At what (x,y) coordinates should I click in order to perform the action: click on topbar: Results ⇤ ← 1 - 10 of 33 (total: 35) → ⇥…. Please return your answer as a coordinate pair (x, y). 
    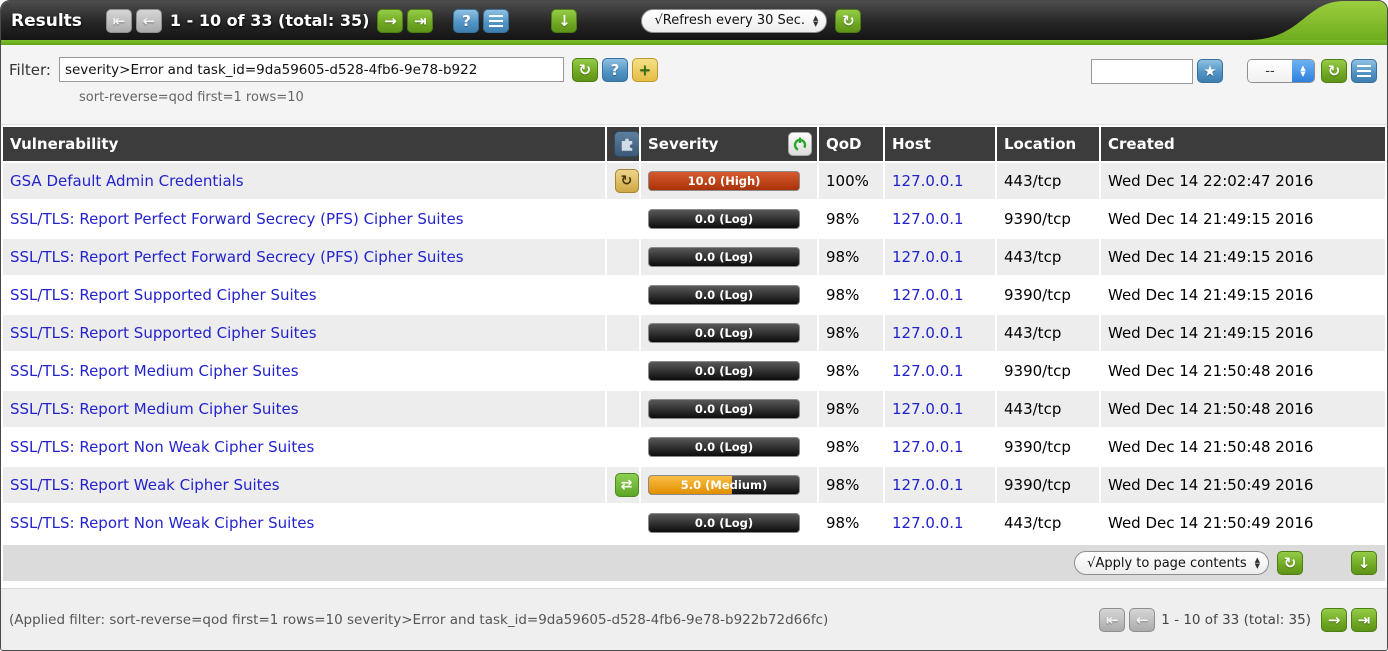
    Looking at the image, I should click on (694, 20).